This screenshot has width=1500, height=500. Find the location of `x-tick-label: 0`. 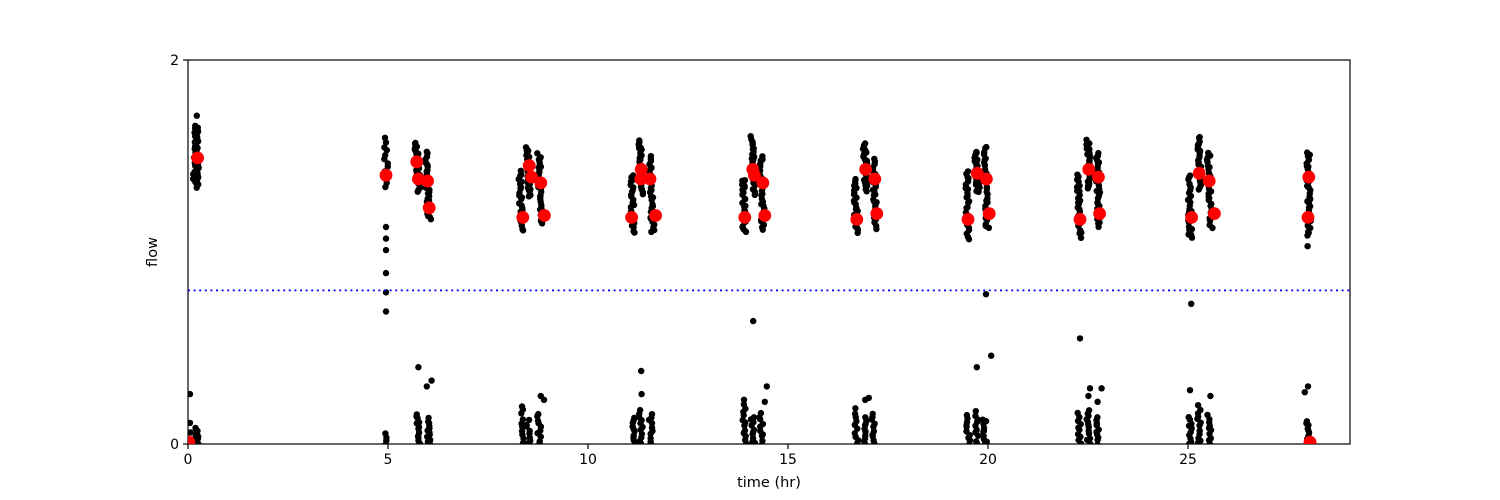

x-tick-label: 0 is located at coordinates (188, 460).